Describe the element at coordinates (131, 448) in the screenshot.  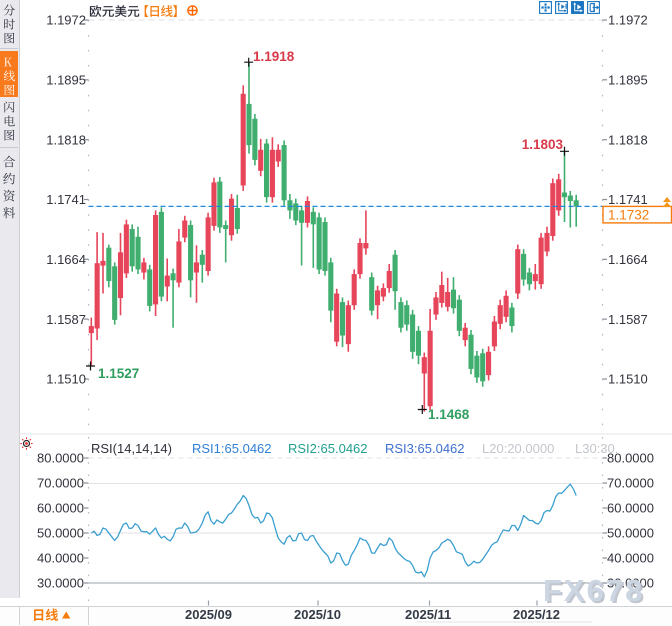
I see `svg-text: RSI(14,14,14)` at that location.